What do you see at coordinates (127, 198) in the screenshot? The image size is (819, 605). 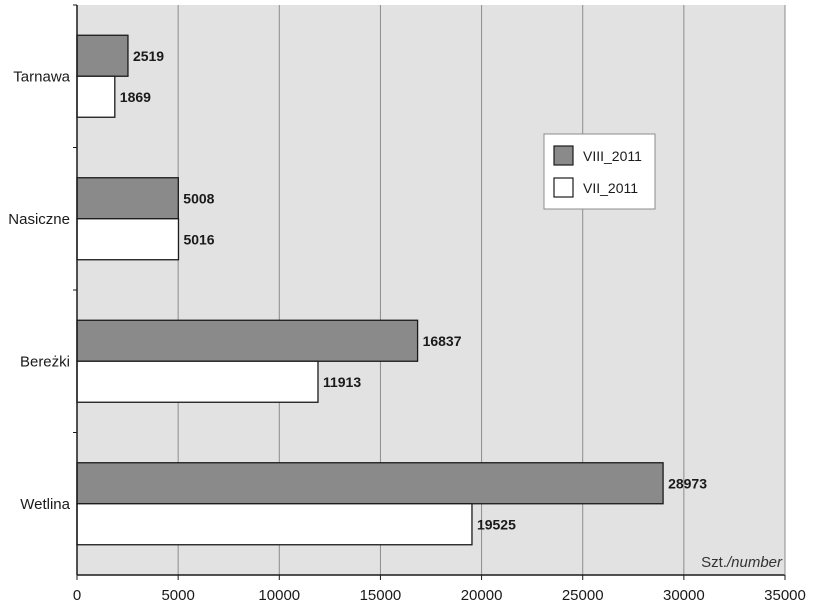 I see `bar-viii-2011-nasiczne` at bounding box center [127, 198].